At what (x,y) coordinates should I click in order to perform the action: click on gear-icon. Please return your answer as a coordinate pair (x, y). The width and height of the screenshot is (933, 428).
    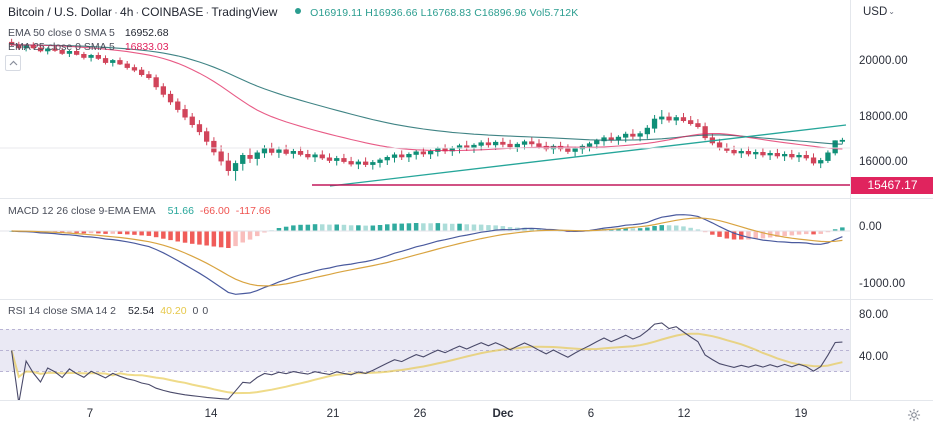
    Looking at the image, I should click on (914, 415).